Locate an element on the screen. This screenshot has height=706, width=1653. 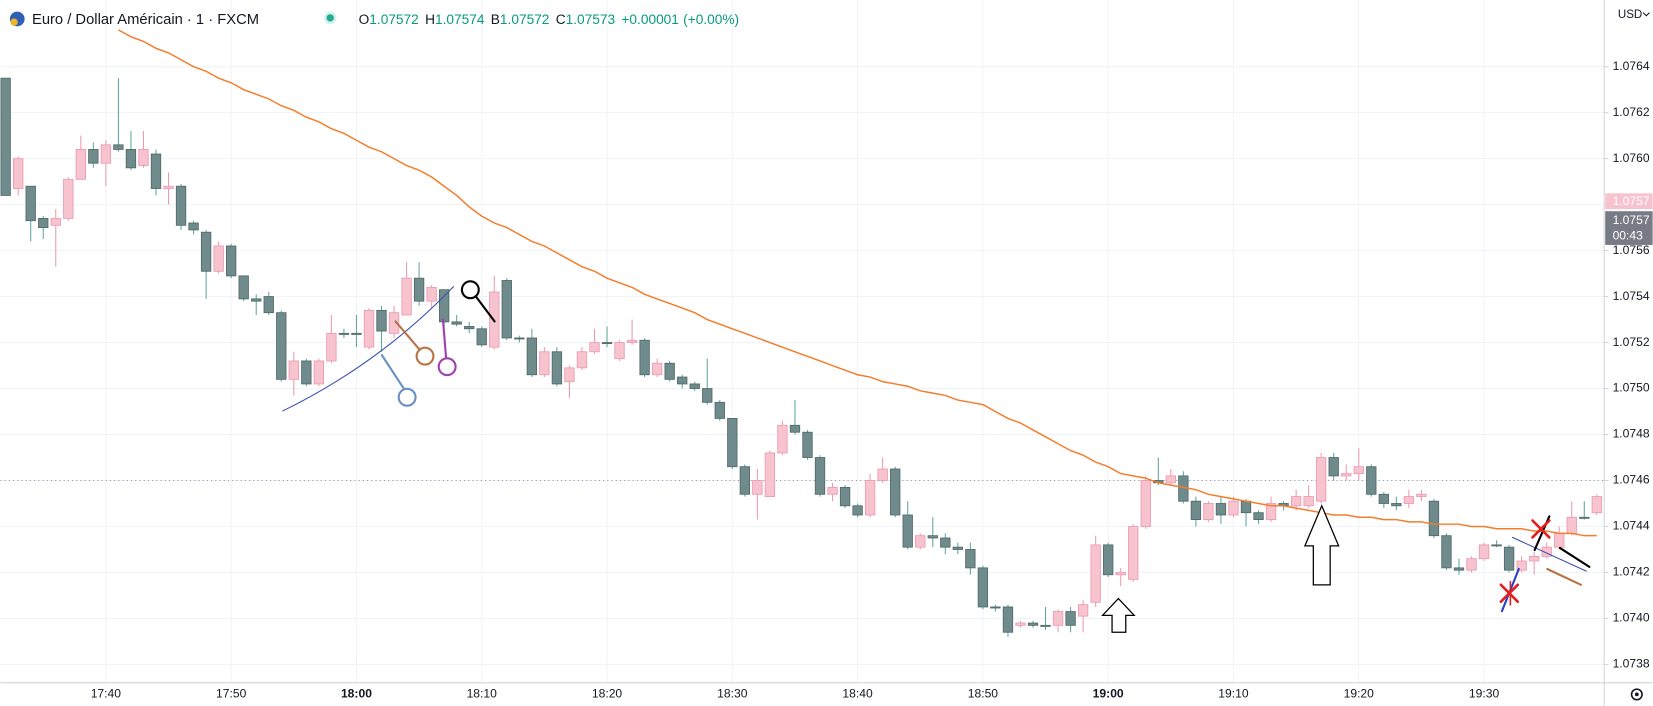
x-tick-label: 18:00 is located at coordinates (356, 694).